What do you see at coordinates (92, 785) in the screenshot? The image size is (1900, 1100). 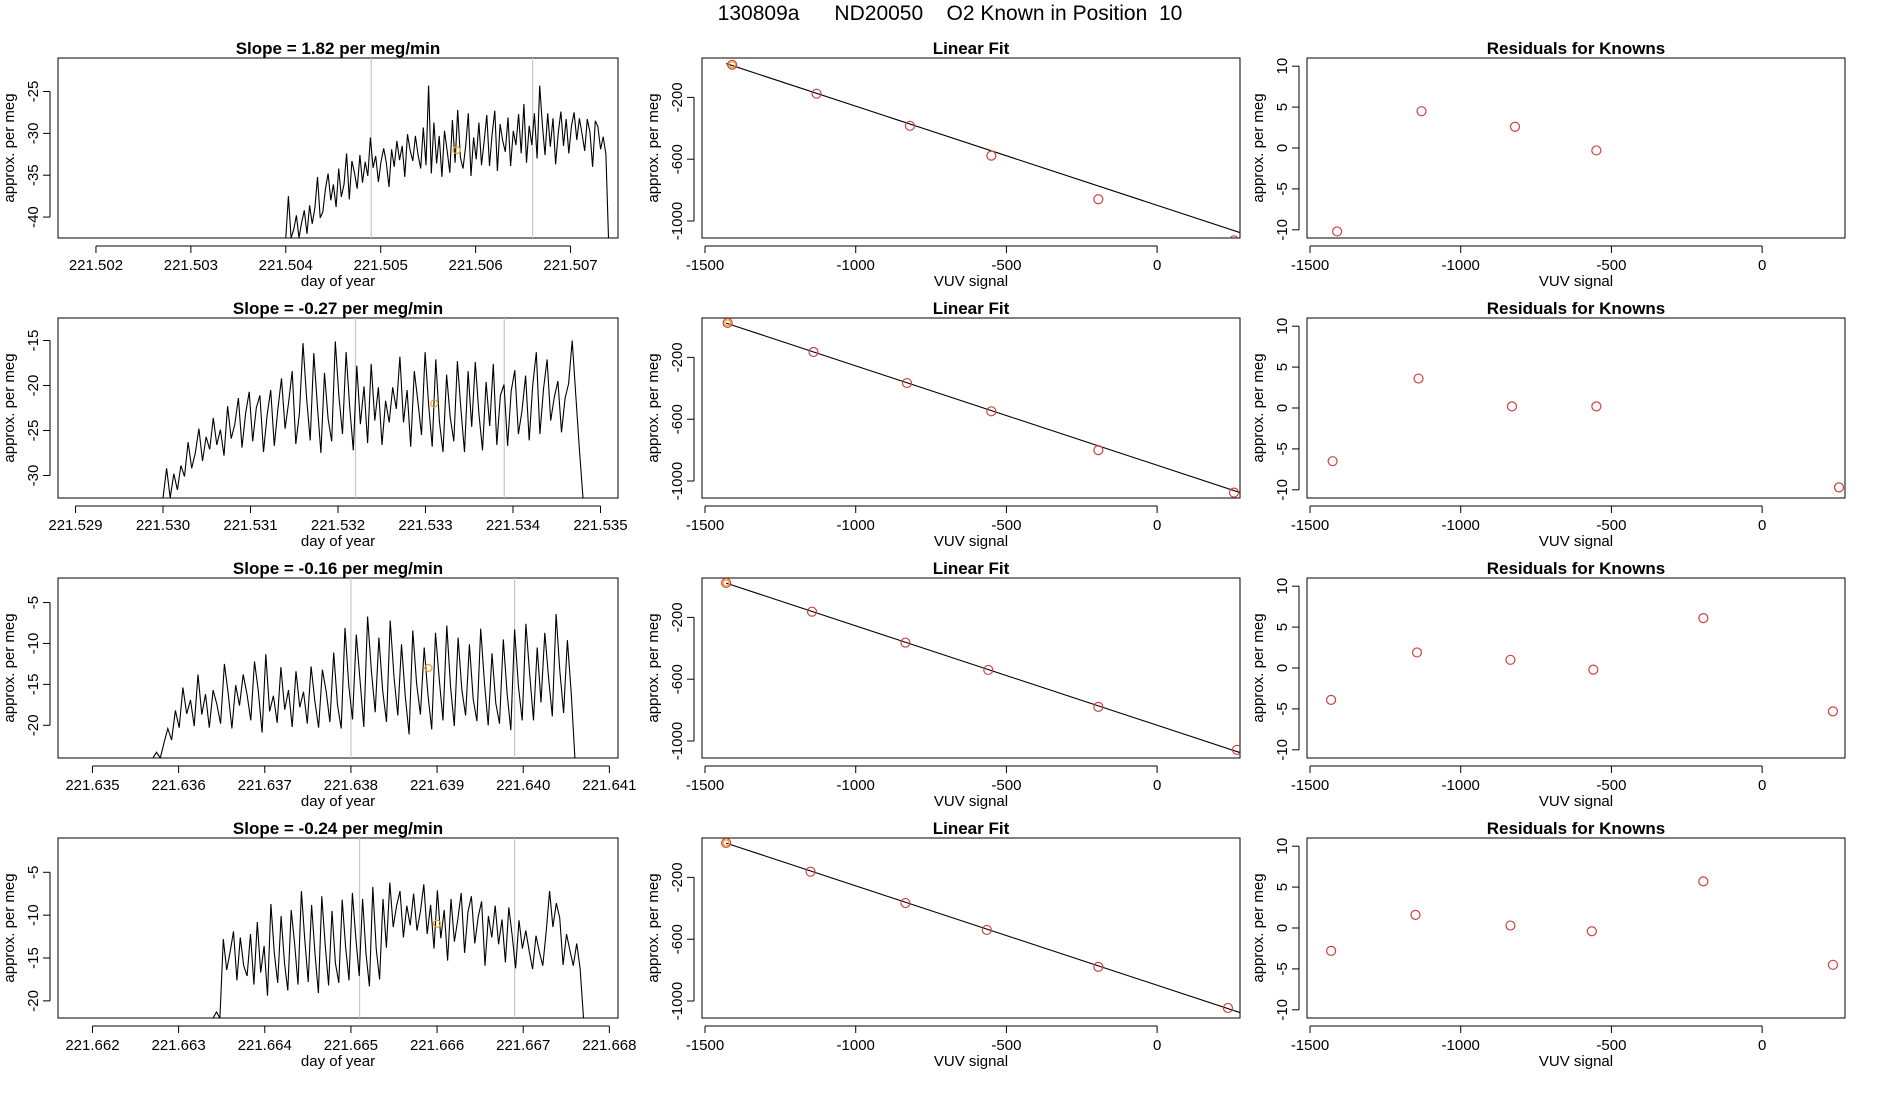 I see `x-tick-label: 221.635` at bounding box center [92, 785].